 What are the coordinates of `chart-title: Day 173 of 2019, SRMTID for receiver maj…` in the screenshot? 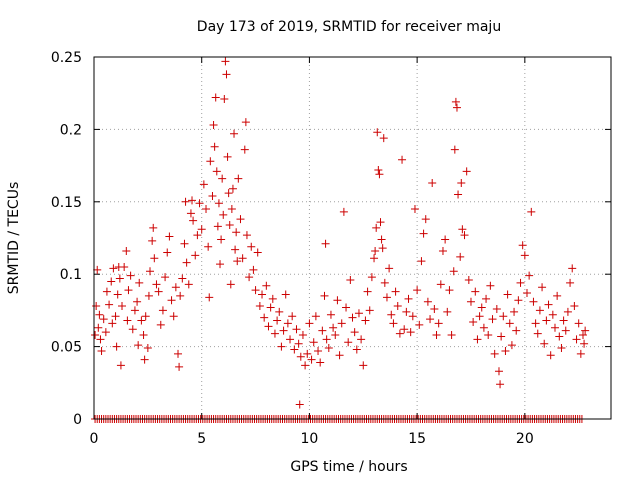 It's located at (349, 27).